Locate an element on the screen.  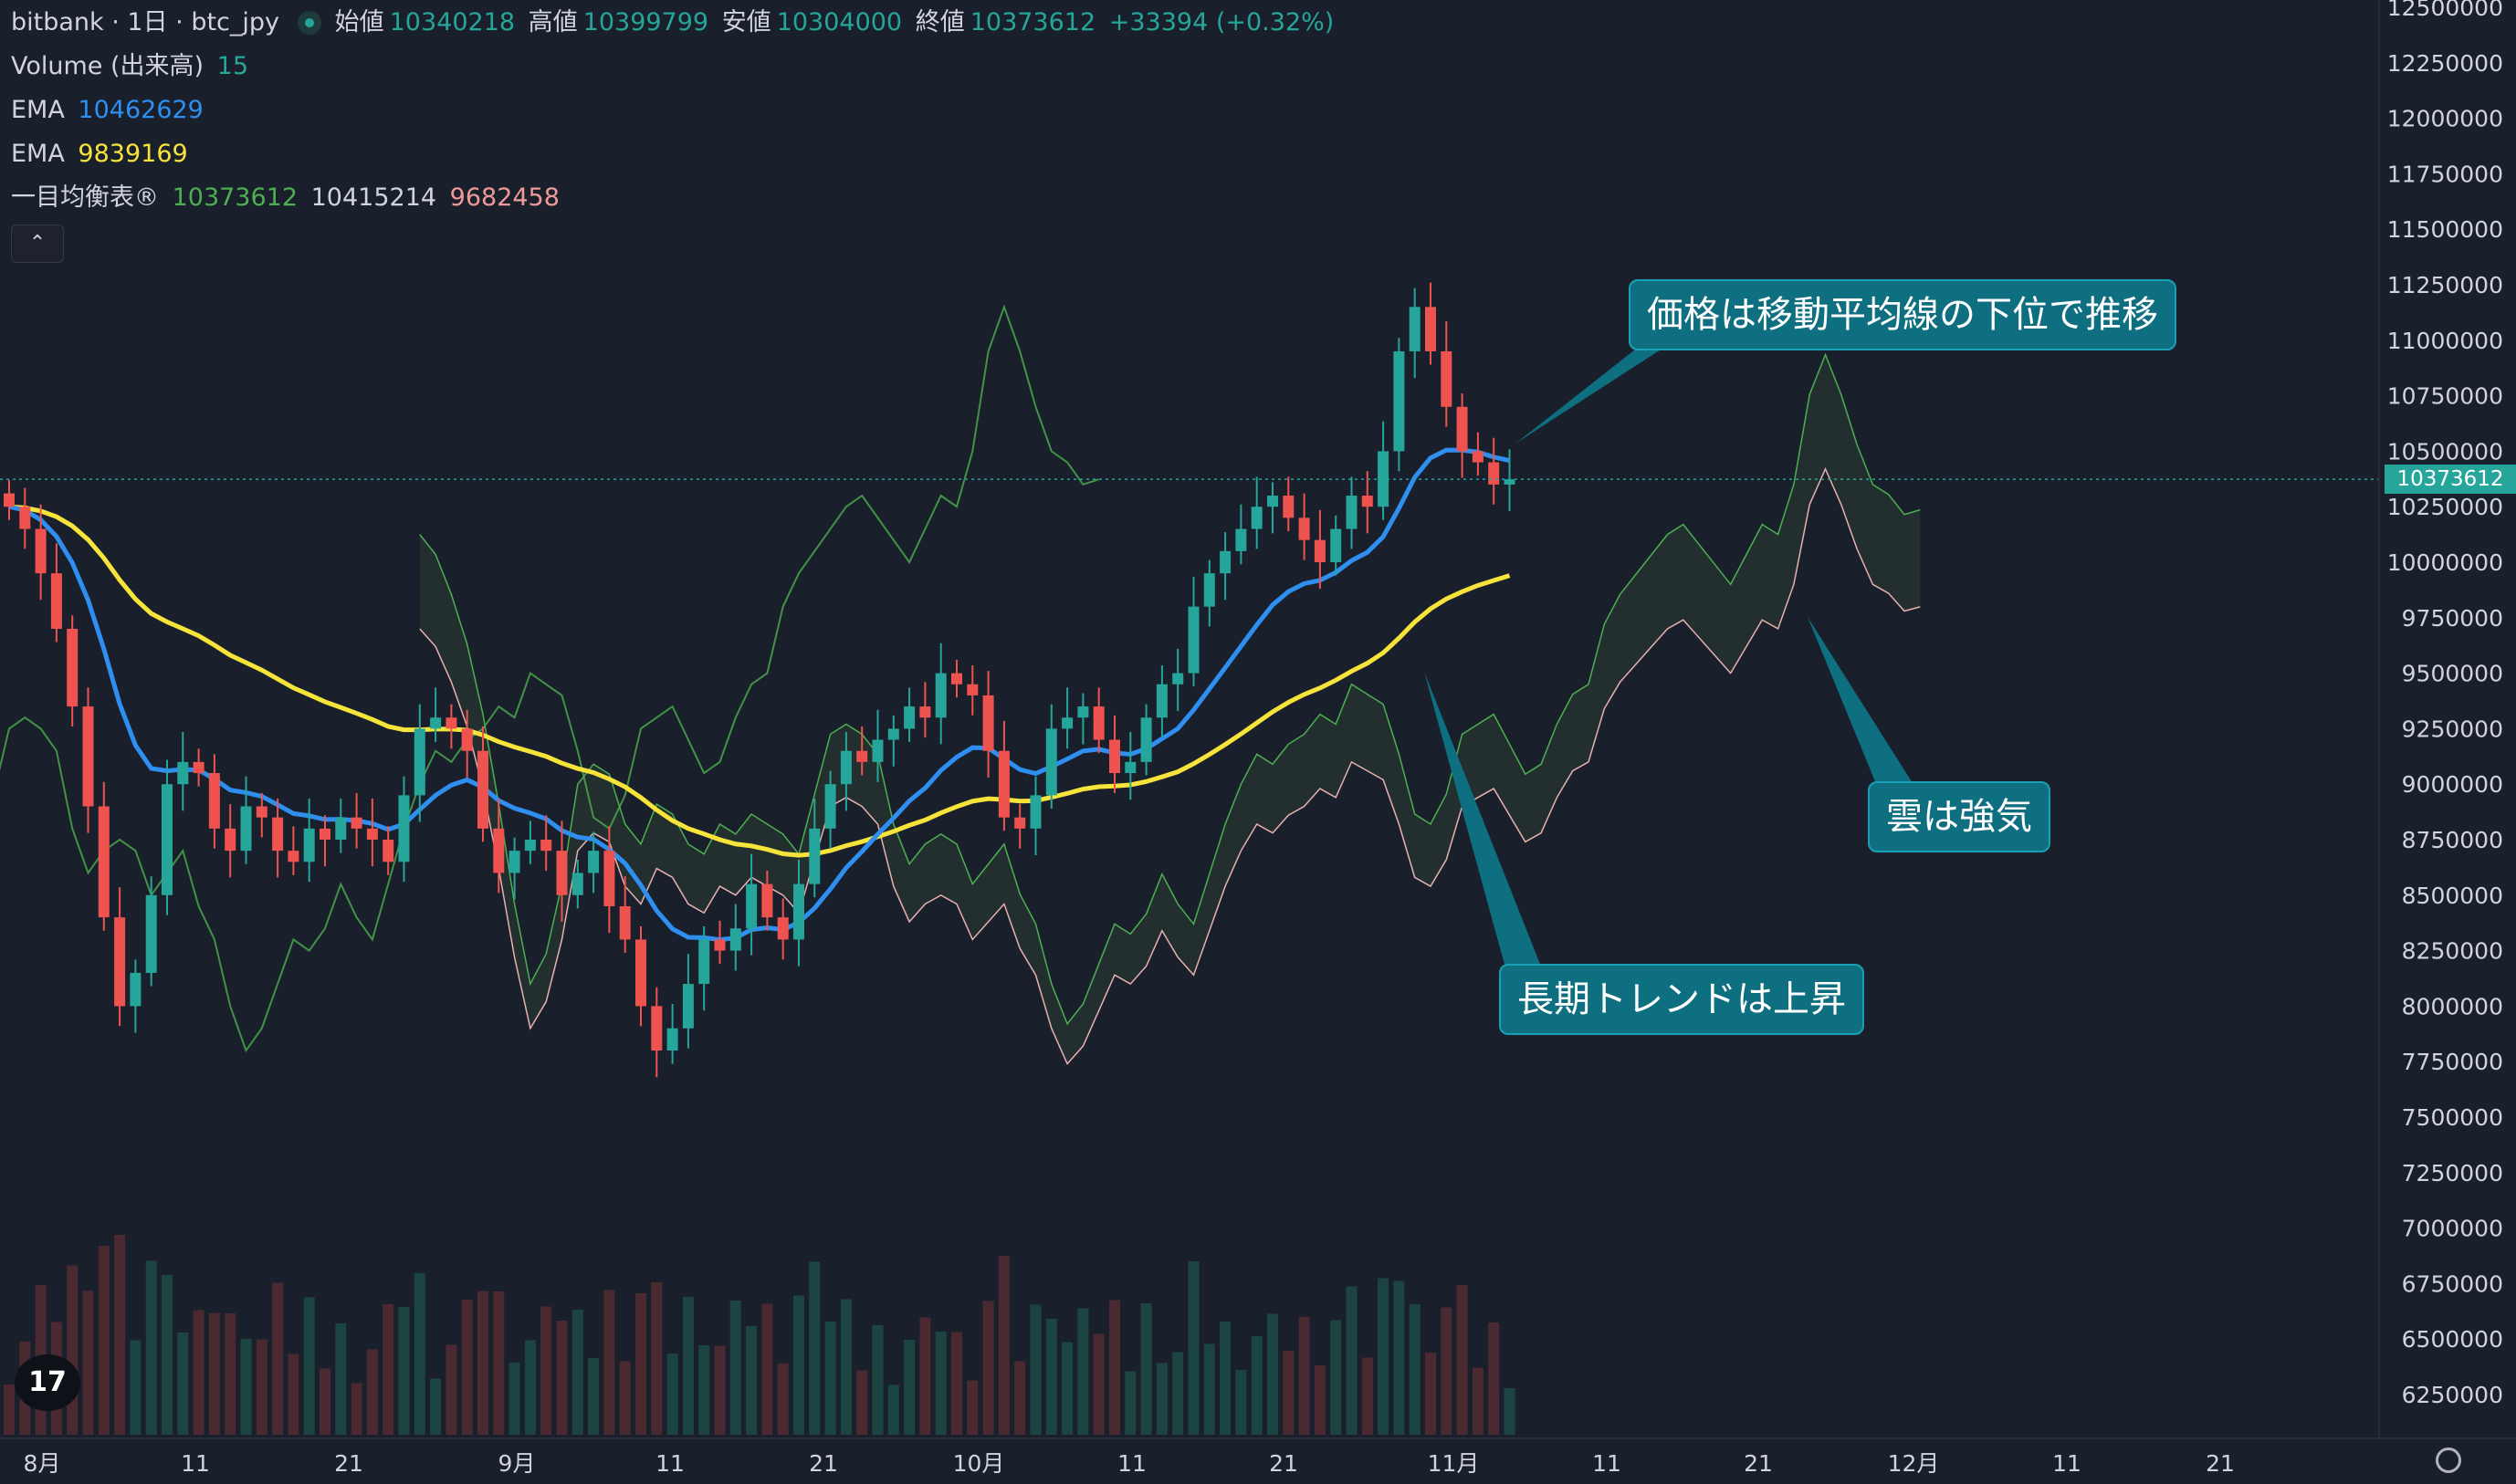
y-tick-label: 12250000 is located at coordinates (2445, 63).